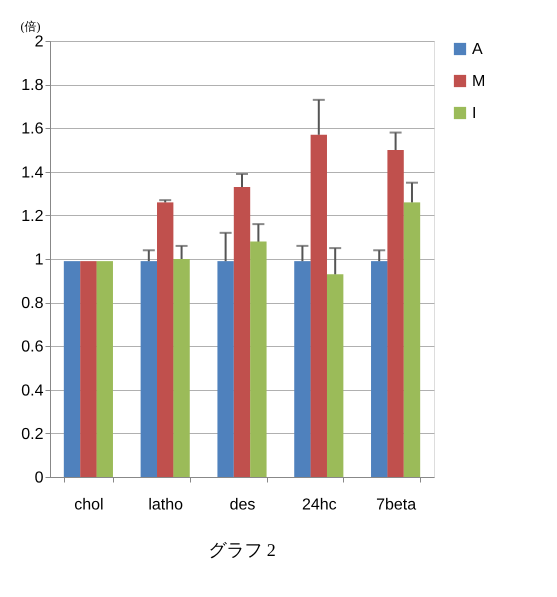 Image resolution: width=557 pixels, height=597 pixels. I want to click on x-tick-label: chol, so click(89, 505).